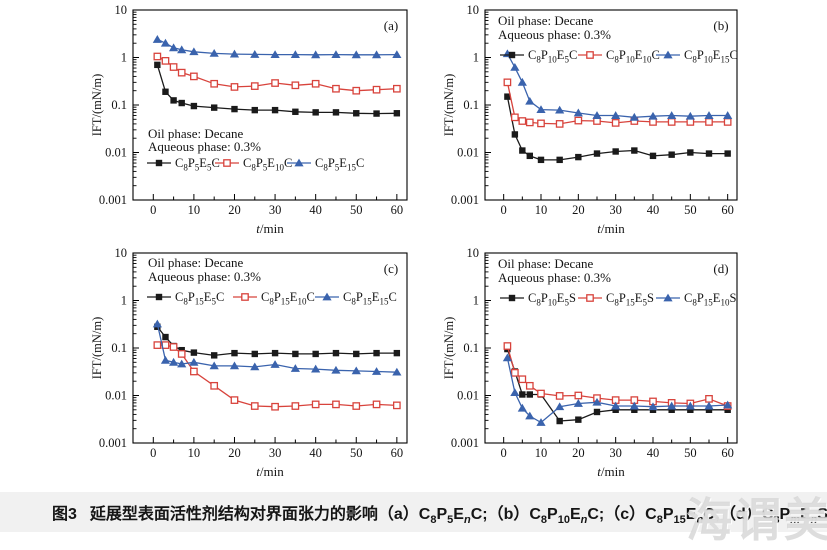 Image resolution: width=827 pixels, height=550 pixels. What do you see at coordinates (720, 268) in the screenshot?
I see `svg-text: (d)` at bounding box center [720, 268].